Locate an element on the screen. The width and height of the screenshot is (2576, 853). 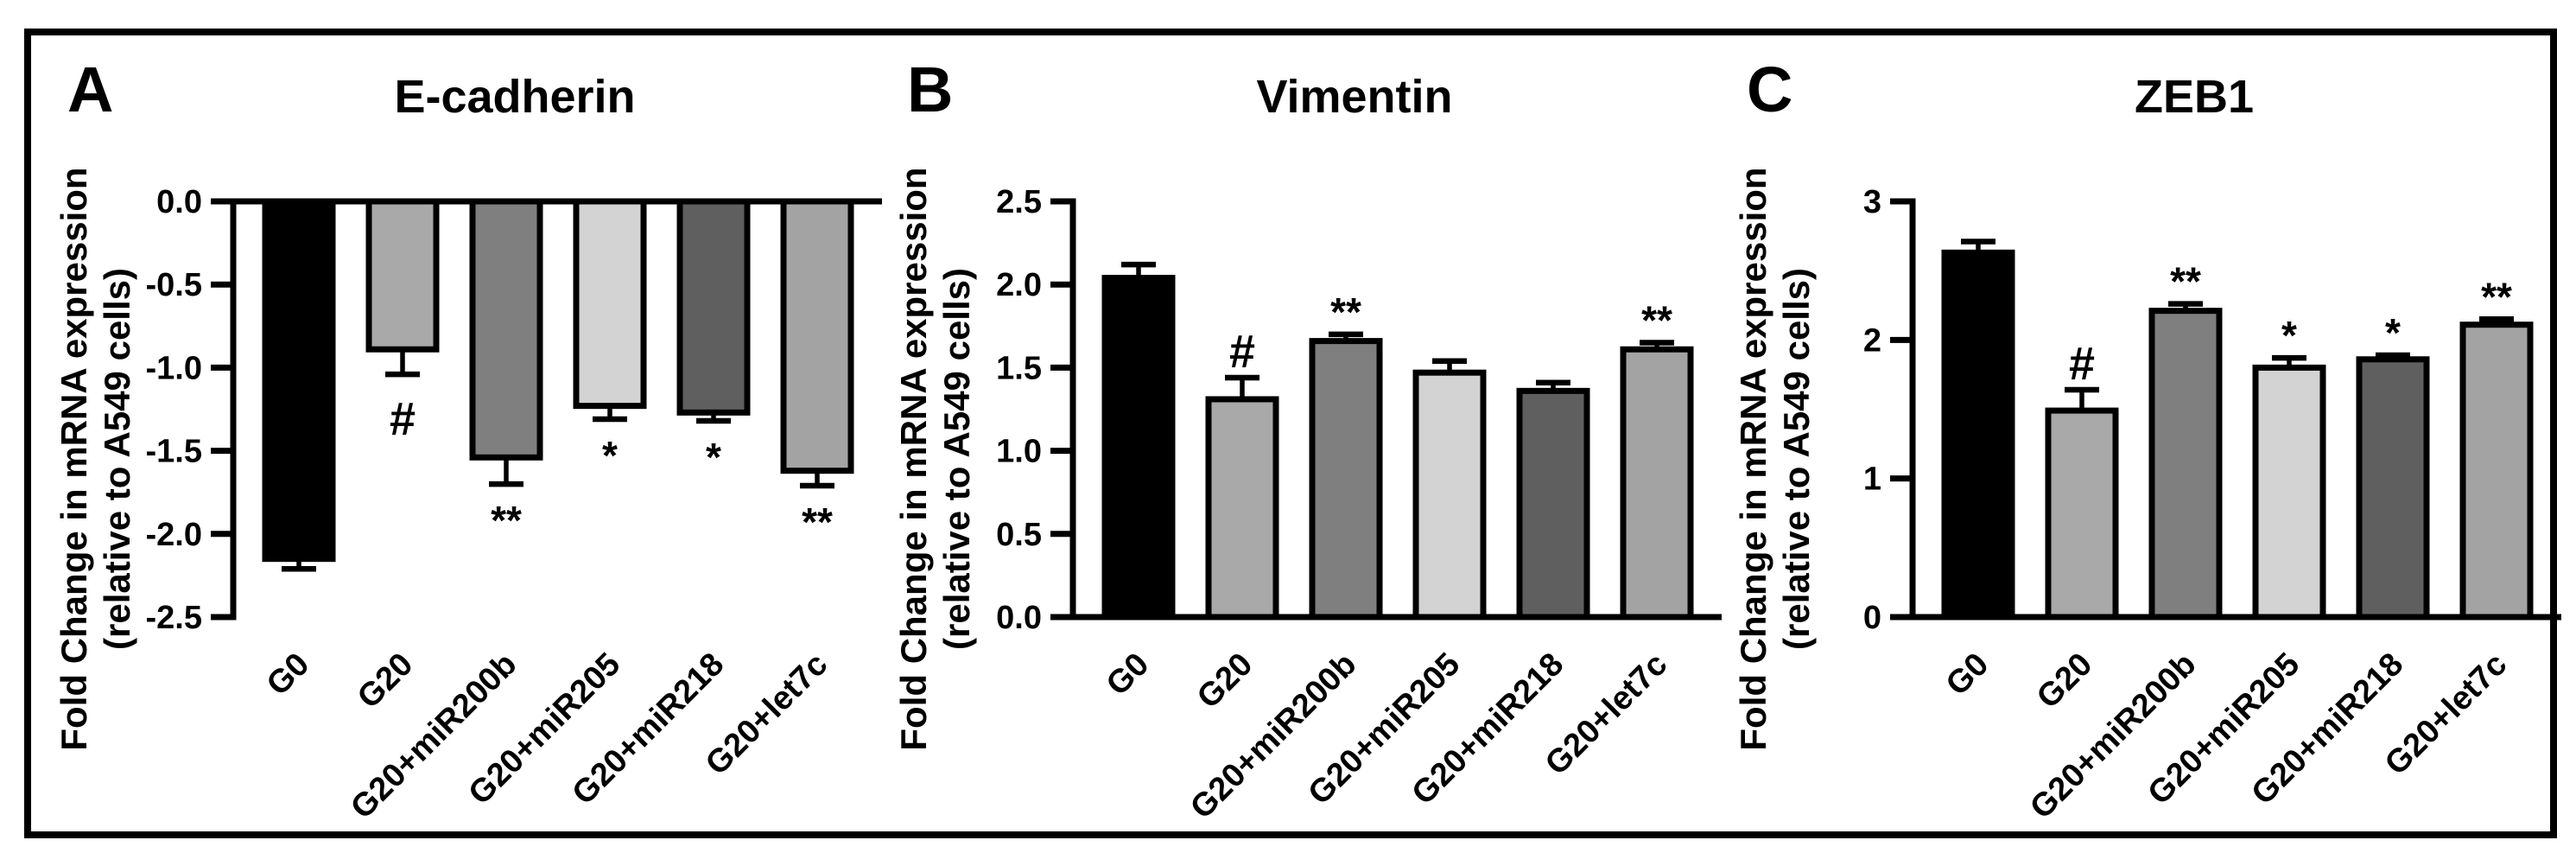
panel-letter-c: C is located at coordinates (1770, 89).